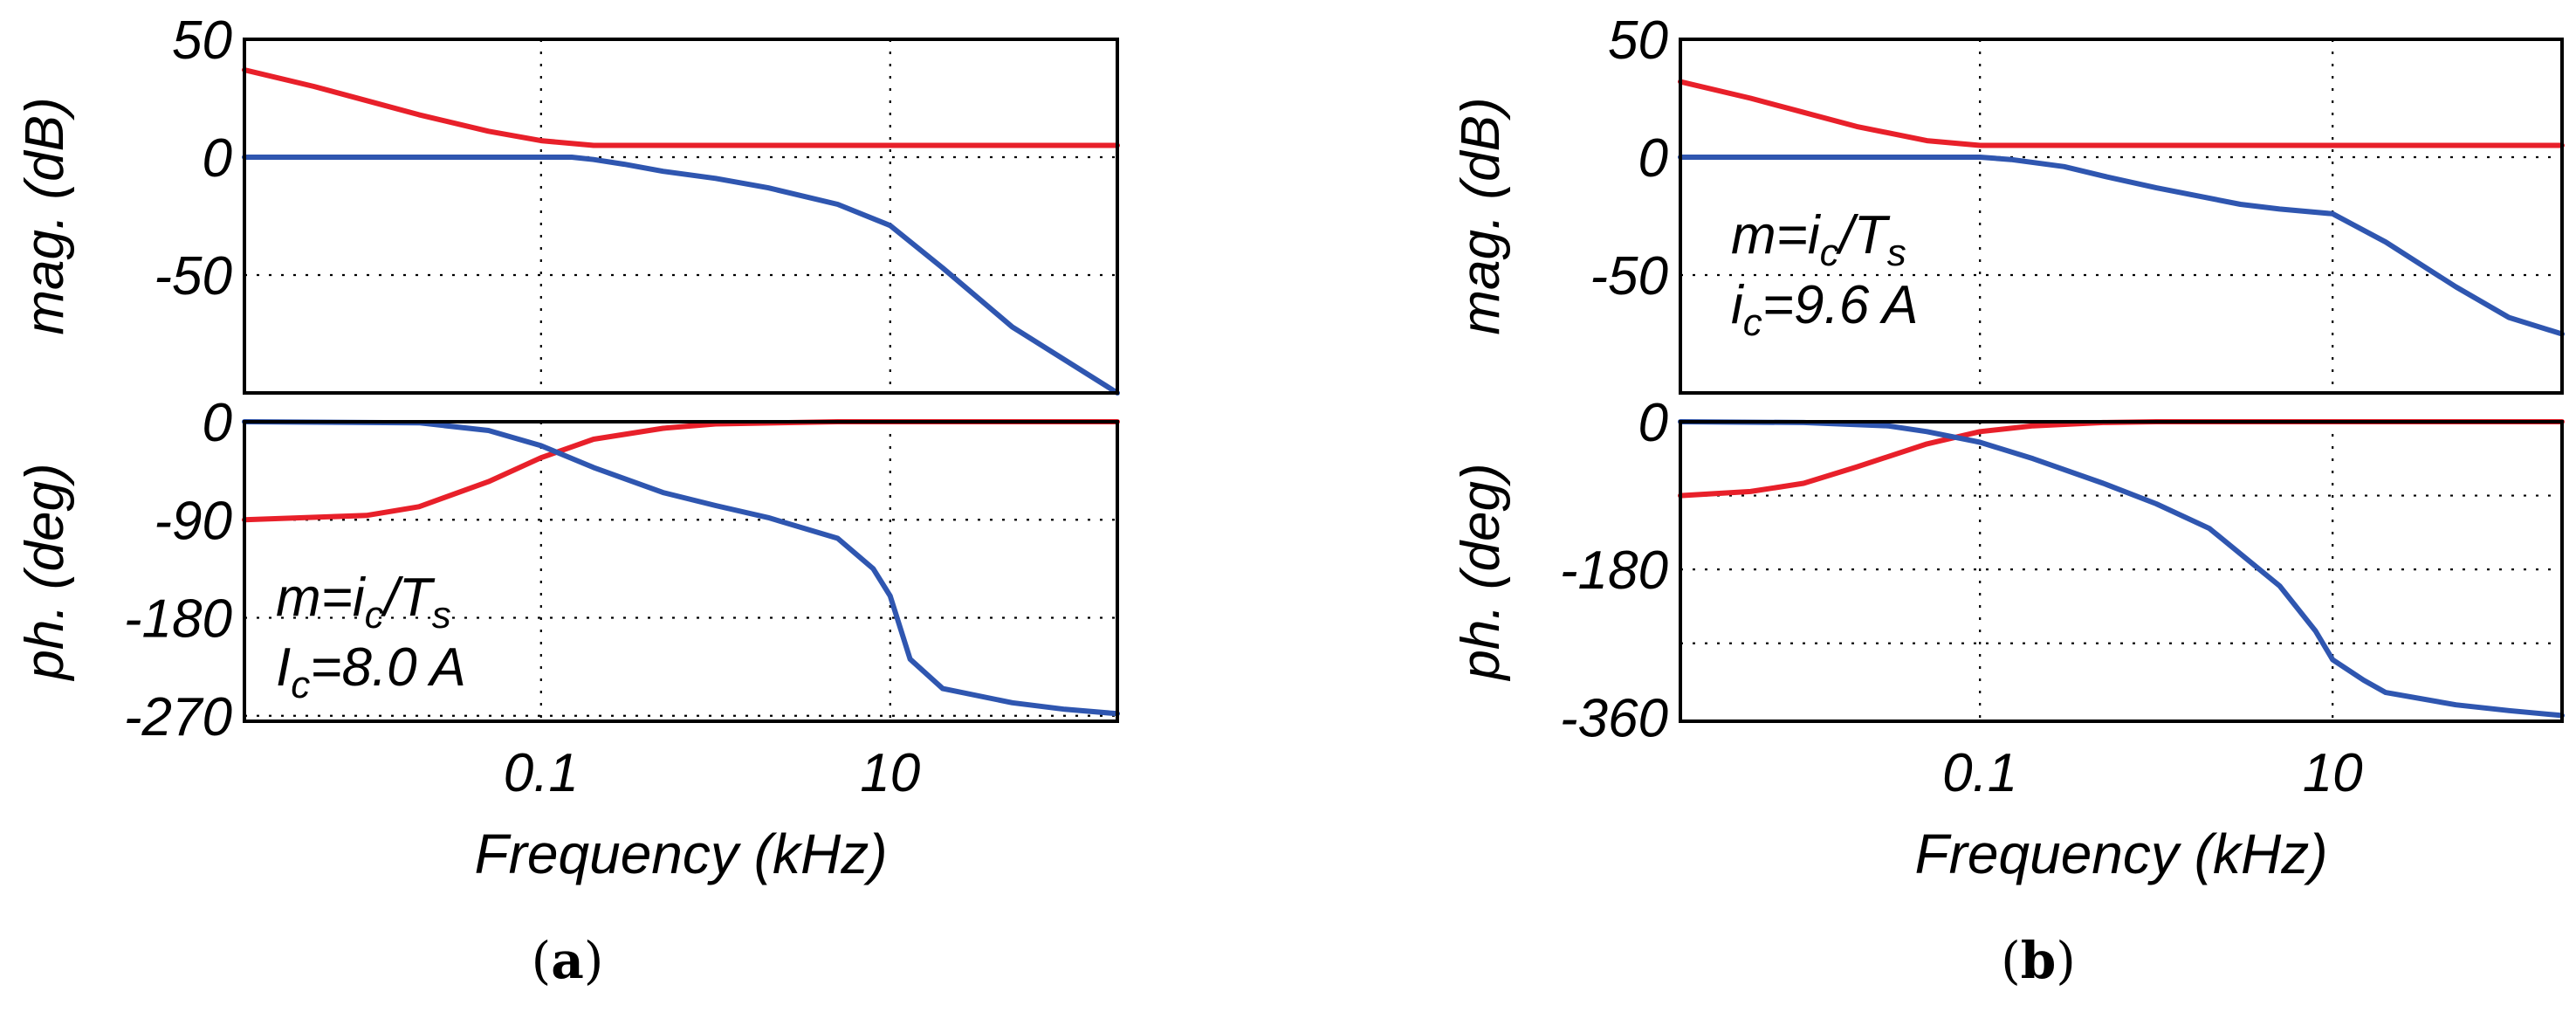  What do you see at coordinates (178, 717) in the screenshot?
I see `phase-ytick-label: -270` at bounding box center [178, 717].